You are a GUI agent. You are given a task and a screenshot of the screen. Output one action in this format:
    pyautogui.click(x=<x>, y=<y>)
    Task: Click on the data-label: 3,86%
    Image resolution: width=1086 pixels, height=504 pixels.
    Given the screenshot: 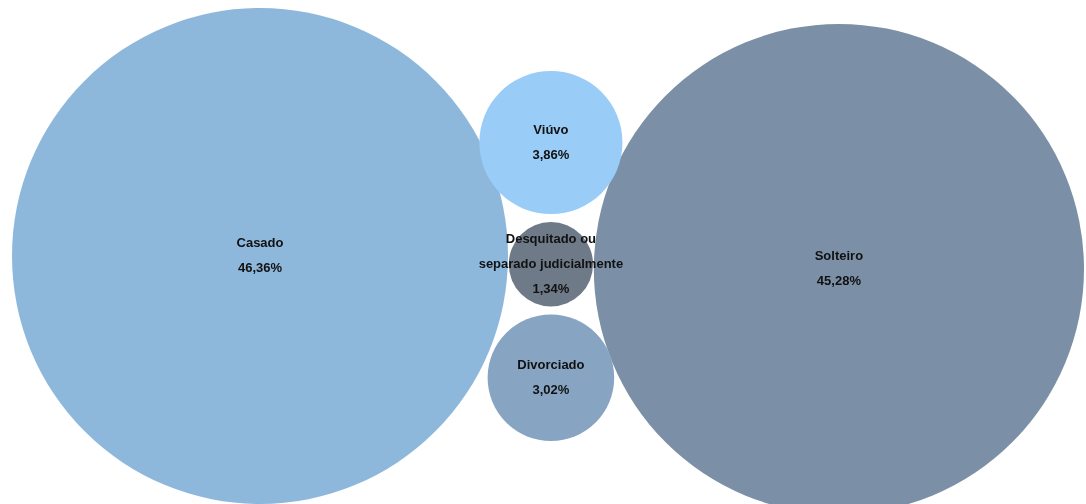 What is the action you would take?
    pyautogui.click(x=551, y=154)
    